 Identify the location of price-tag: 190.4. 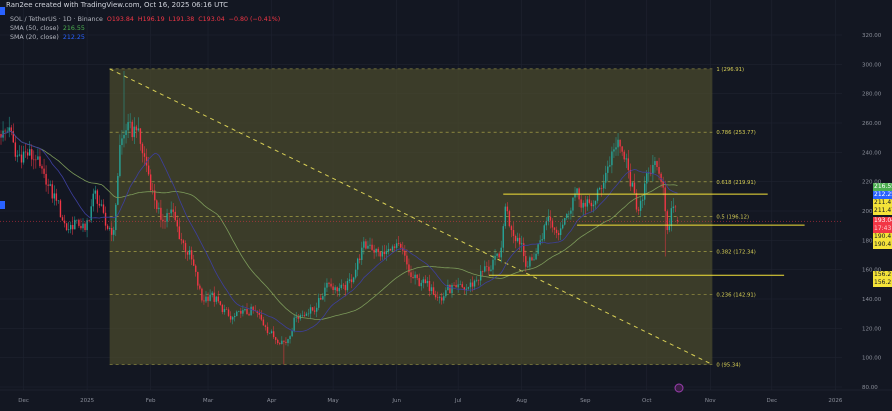
(882, 245).